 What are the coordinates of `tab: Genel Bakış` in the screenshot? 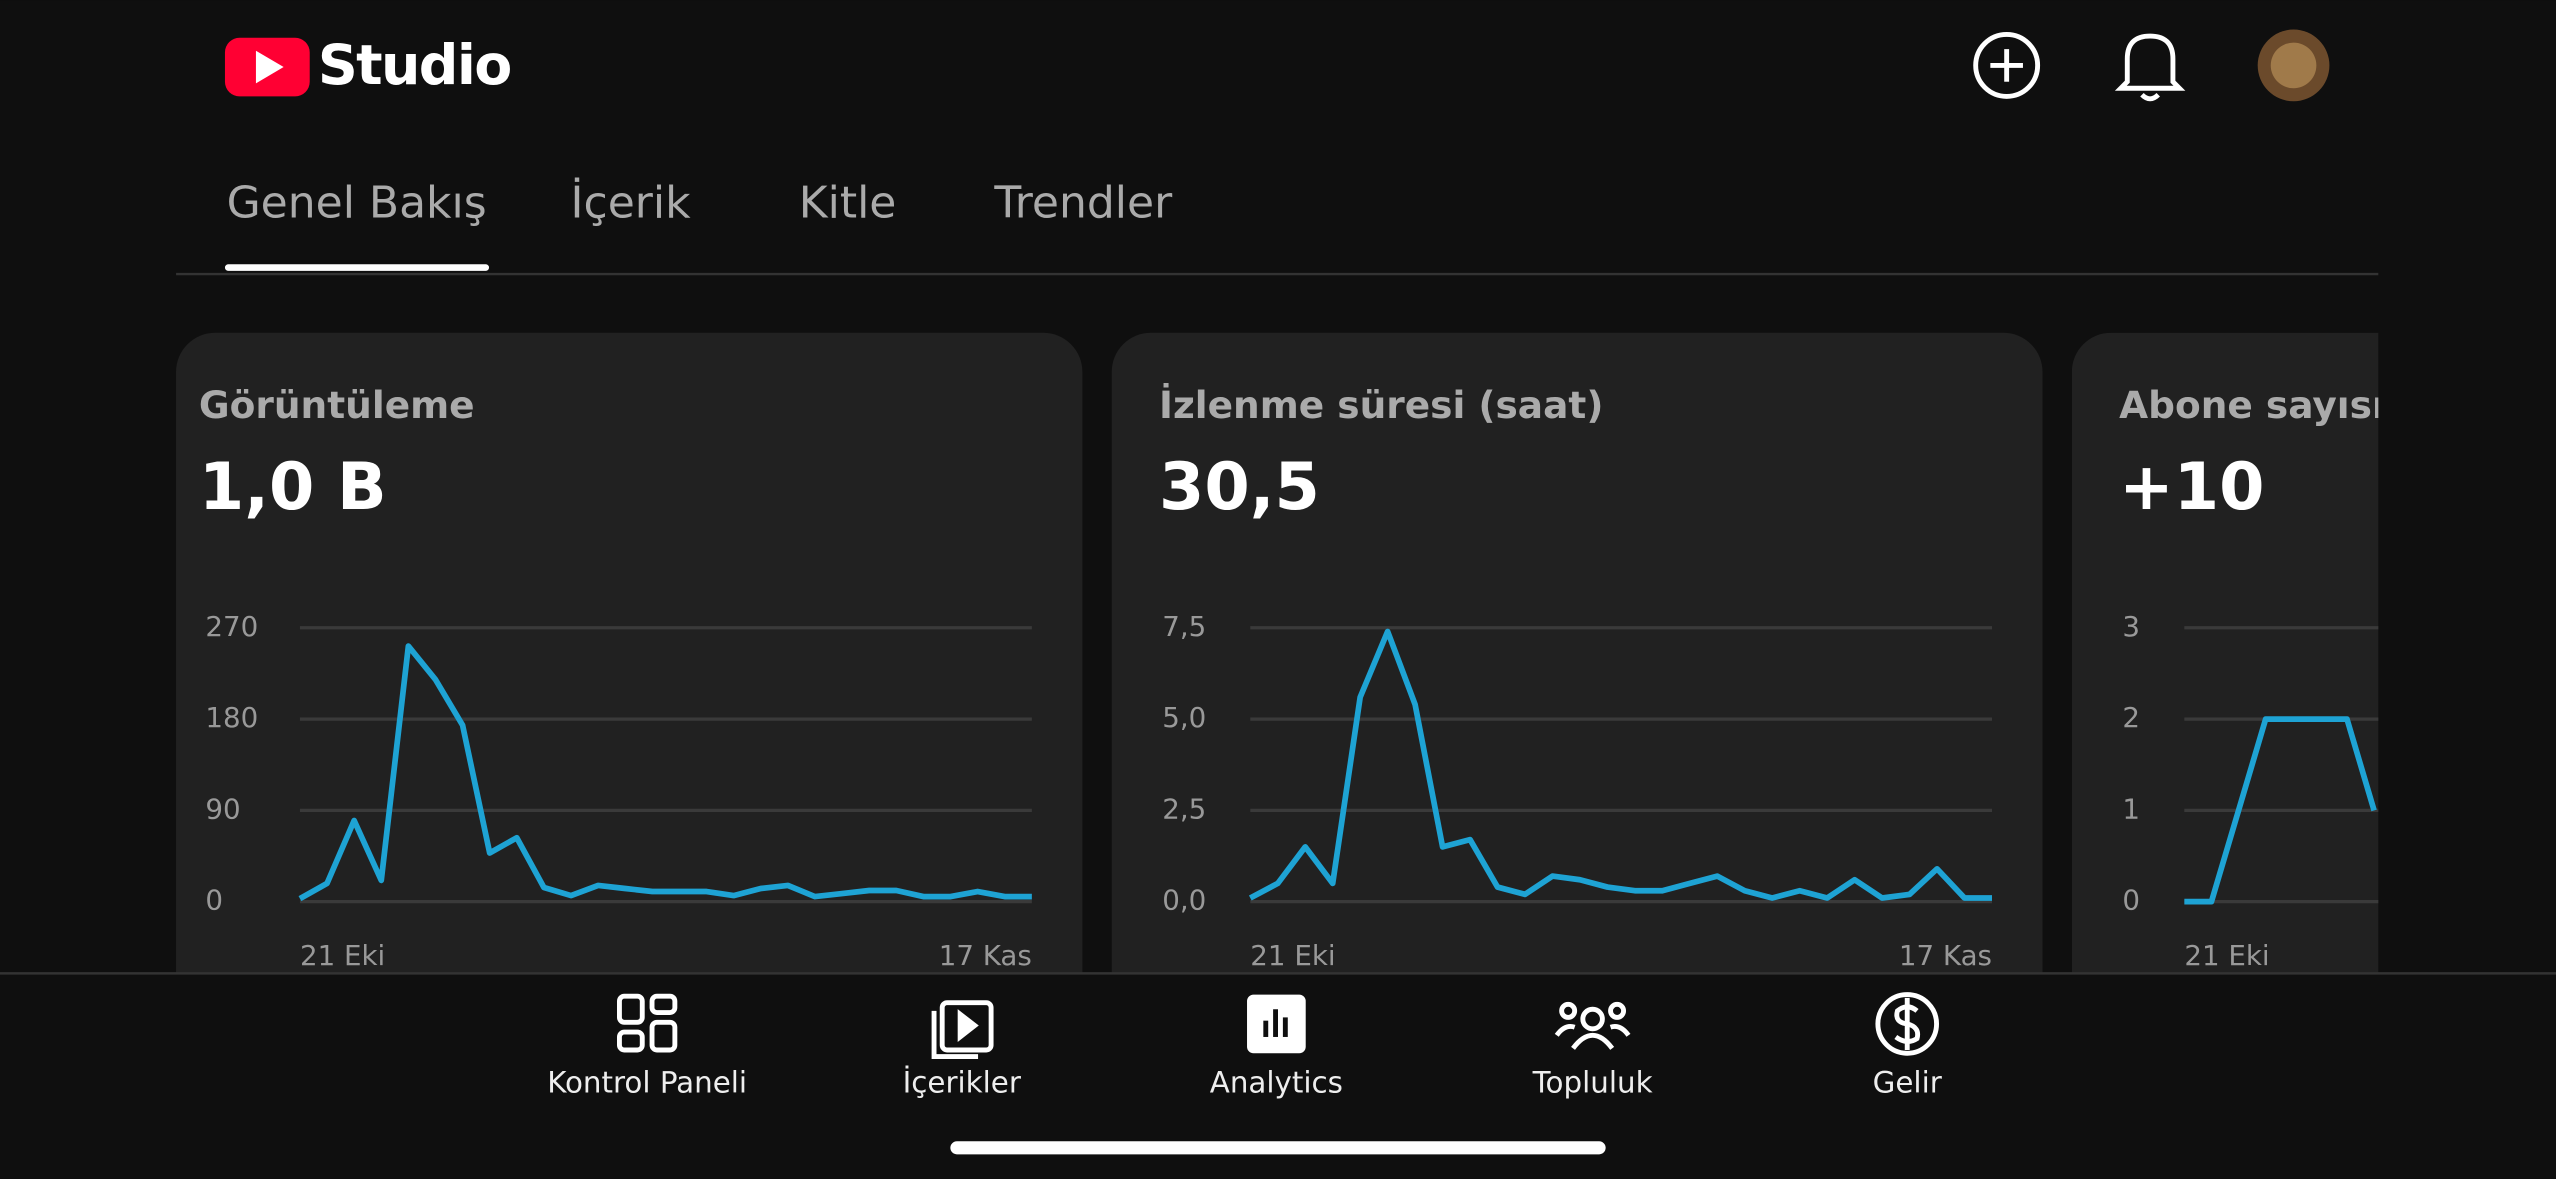 It's located at (357, 203).